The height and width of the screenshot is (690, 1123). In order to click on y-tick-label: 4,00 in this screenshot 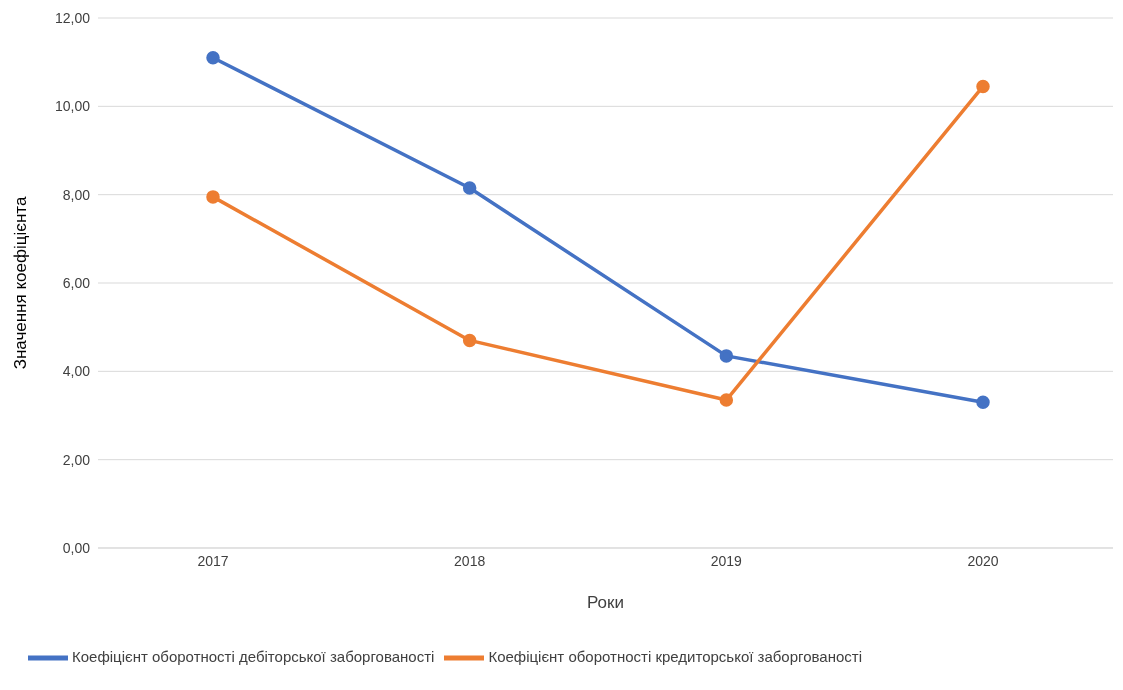, I will do `click(76, 371)`.